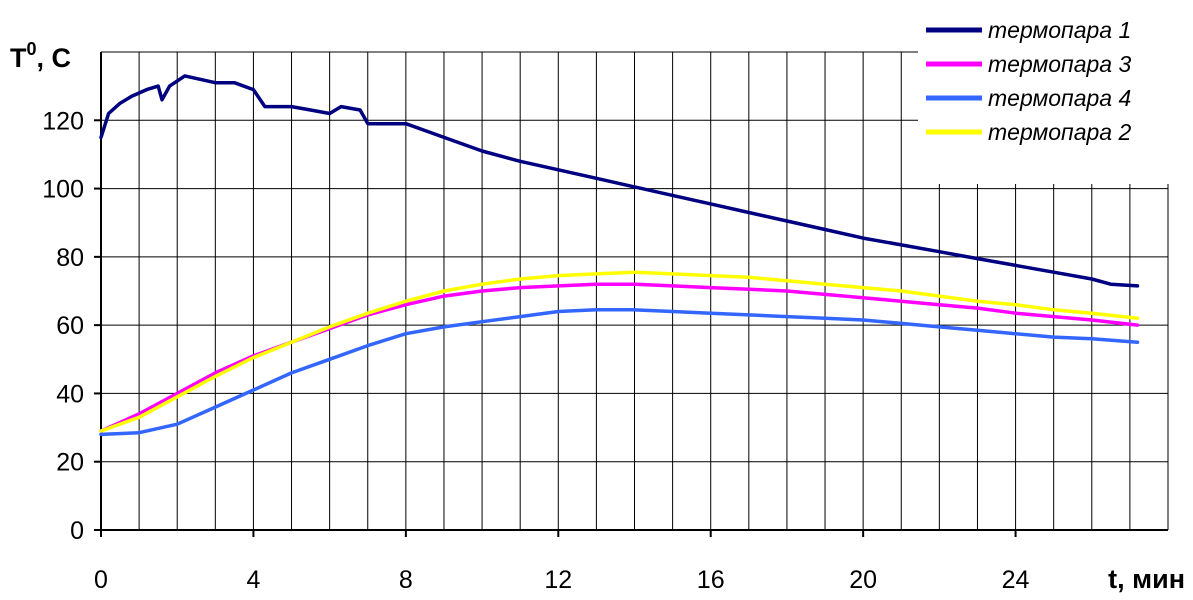 The width and height of the screenshot is (1193, 600). I want to click on x-tick-label: 16, so click(711, 580).